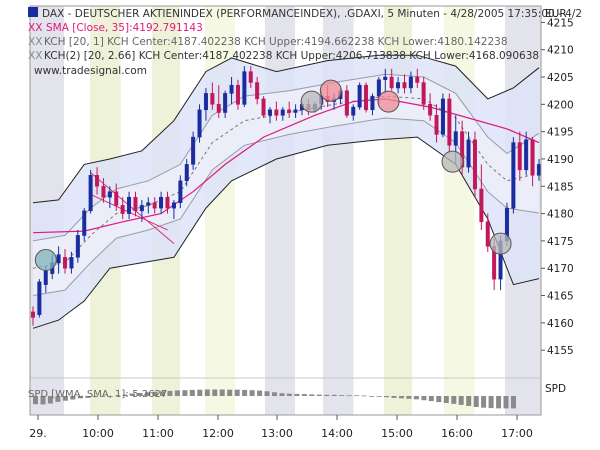  What do you see at coordinates (337, 433) in the screenshot?
I see `x-tick-label: 14:00` at bounding box center [337, 433].